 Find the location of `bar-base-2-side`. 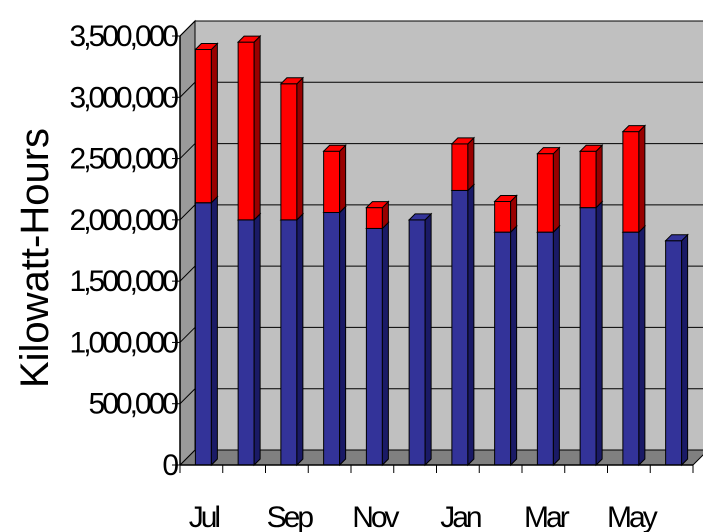

bar-base-2-side is located at coordinates (257, 339).